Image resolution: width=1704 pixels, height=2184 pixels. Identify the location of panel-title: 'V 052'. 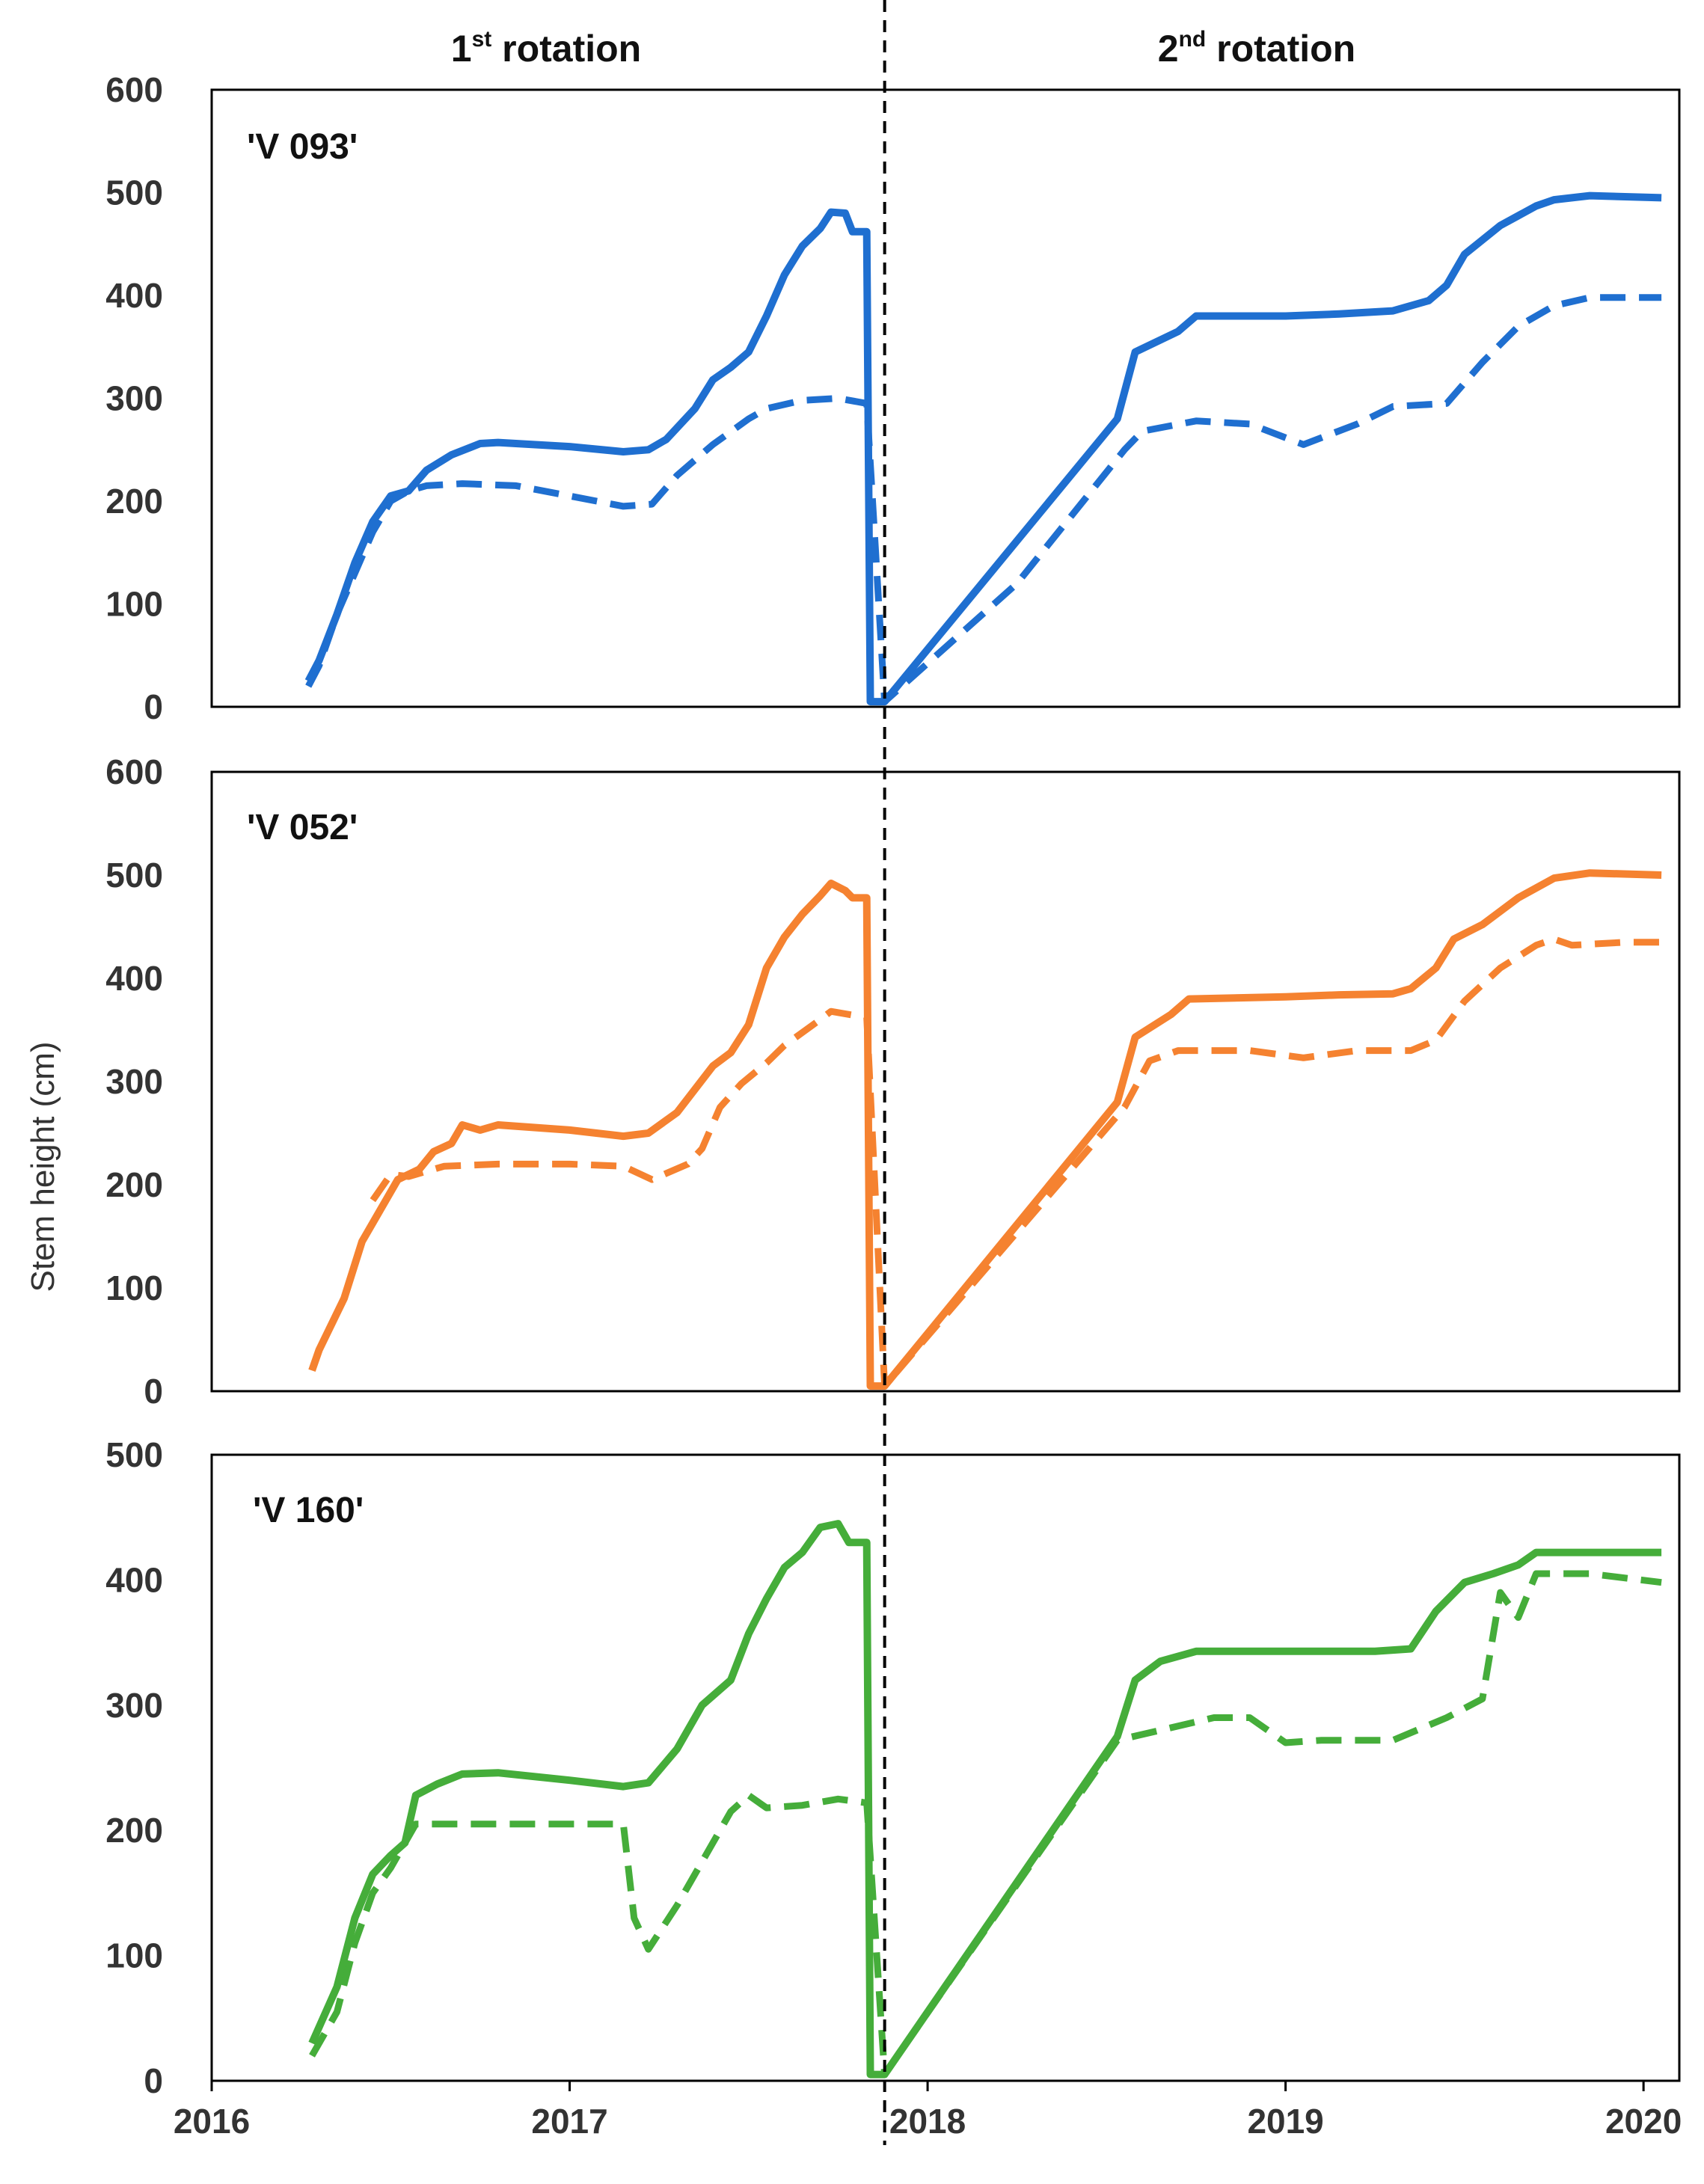
(302, 827).